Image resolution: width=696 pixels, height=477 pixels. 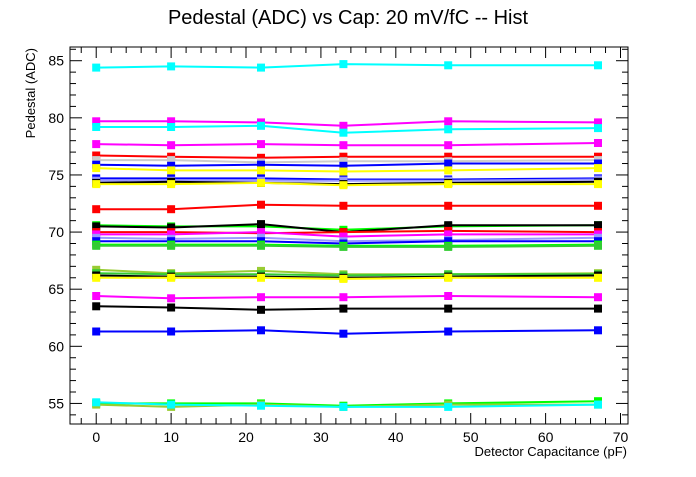 I want to click on y-tick-label: 60, so click(x=56, y=346).